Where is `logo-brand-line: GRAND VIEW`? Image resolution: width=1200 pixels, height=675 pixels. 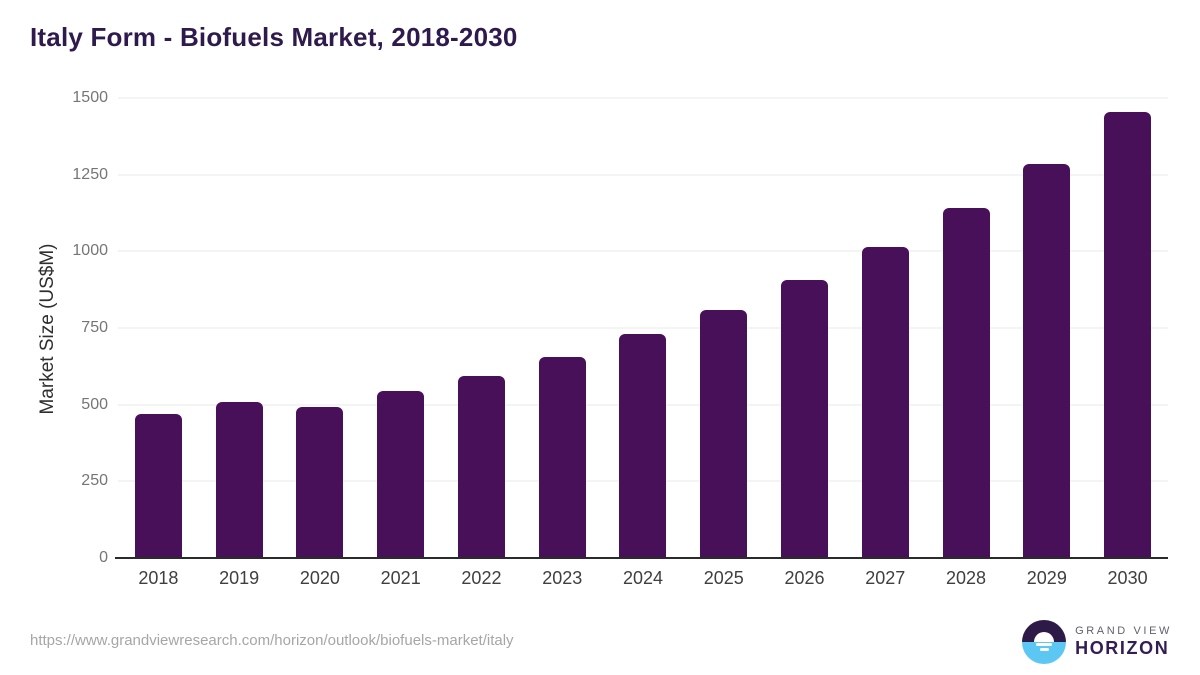 logo-brand-line: GRAND VIEW is located at coordinates (1123, 631).